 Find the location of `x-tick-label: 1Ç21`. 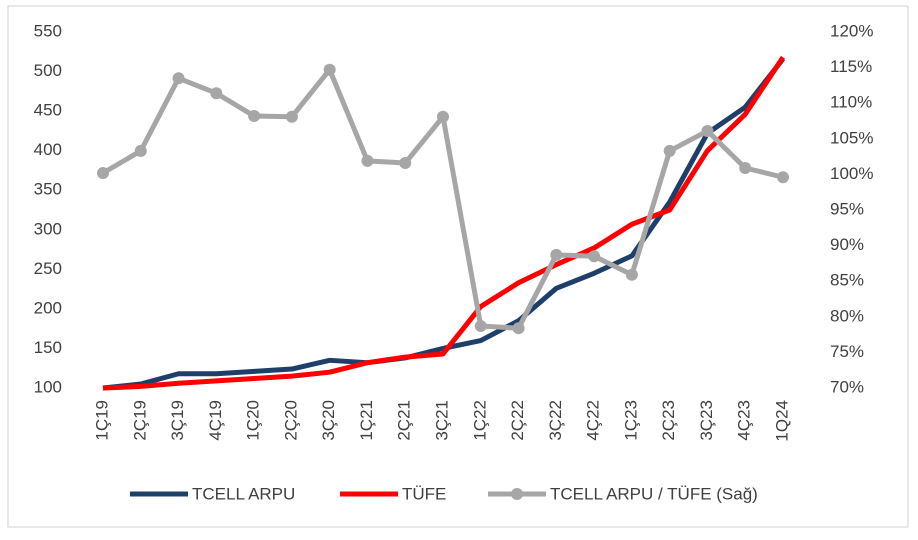

x-tick-label: 1Ç21 is located at coordinates (366, 420).